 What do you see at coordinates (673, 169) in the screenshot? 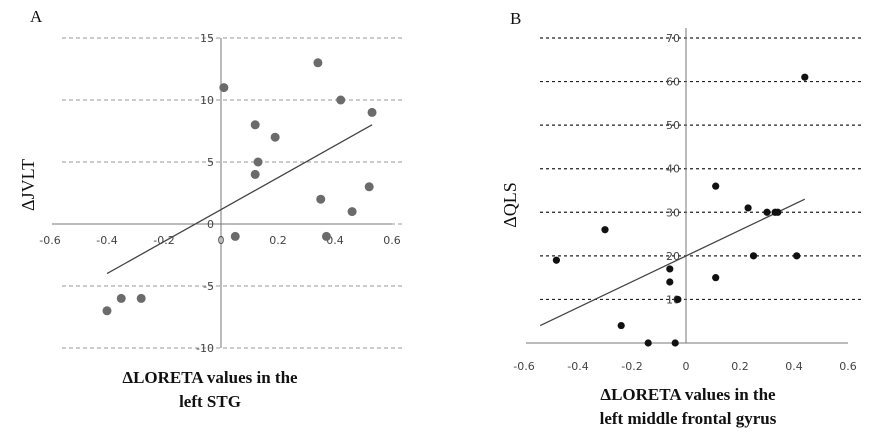
I see `panel-b-y-tick-label: 40` at bounding box center [673, 169].